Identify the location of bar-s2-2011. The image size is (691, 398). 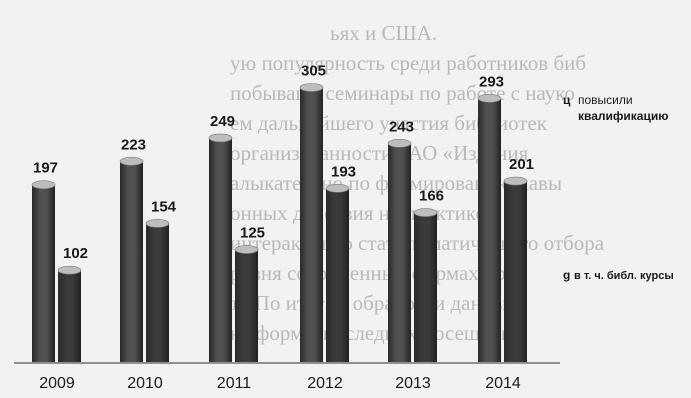
(246, 305).